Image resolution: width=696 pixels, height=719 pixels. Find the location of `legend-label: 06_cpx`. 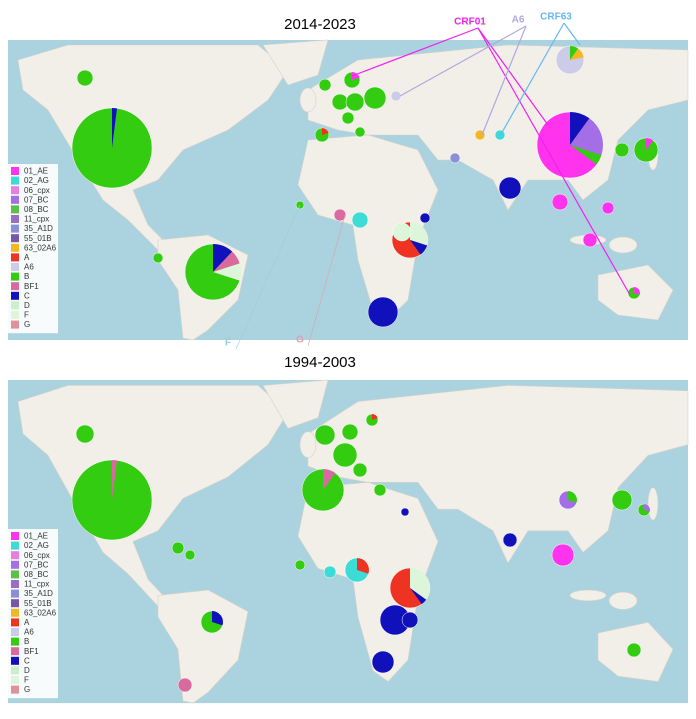

legend-label: 06_cpx is located at coordinates (37, 555).